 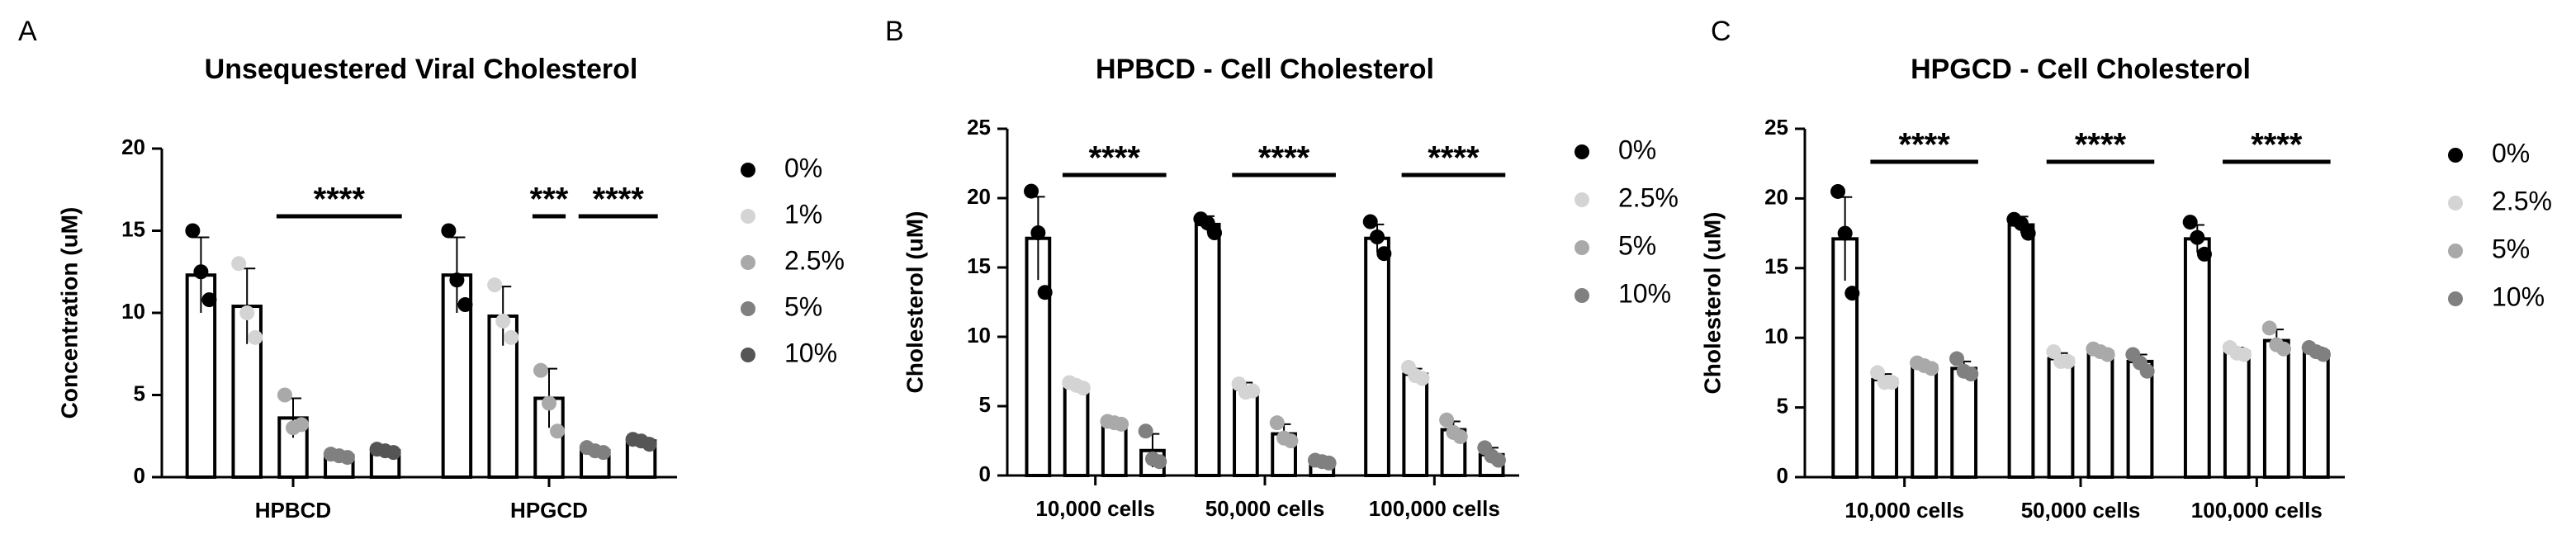 I want to click on legend-label: 10%, so click(x=2518, y=296).